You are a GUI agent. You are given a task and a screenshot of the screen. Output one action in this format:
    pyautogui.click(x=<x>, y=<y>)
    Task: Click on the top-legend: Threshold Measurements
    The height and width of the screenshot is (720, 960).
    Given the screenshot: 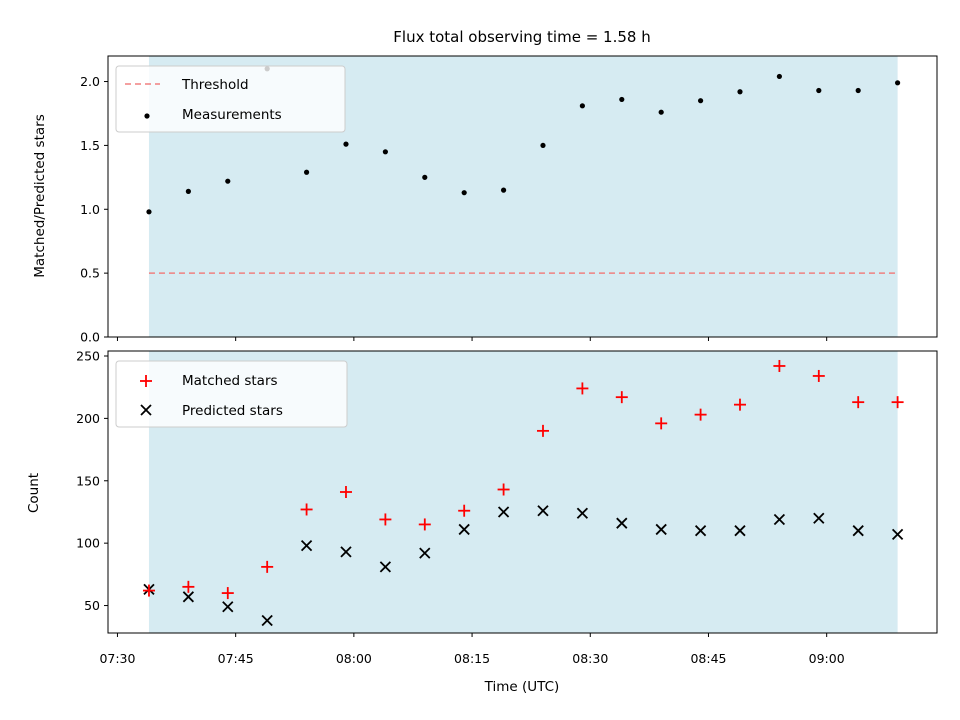 What is the action you would take?
    pyautogui.click(x=230, y=99)
    